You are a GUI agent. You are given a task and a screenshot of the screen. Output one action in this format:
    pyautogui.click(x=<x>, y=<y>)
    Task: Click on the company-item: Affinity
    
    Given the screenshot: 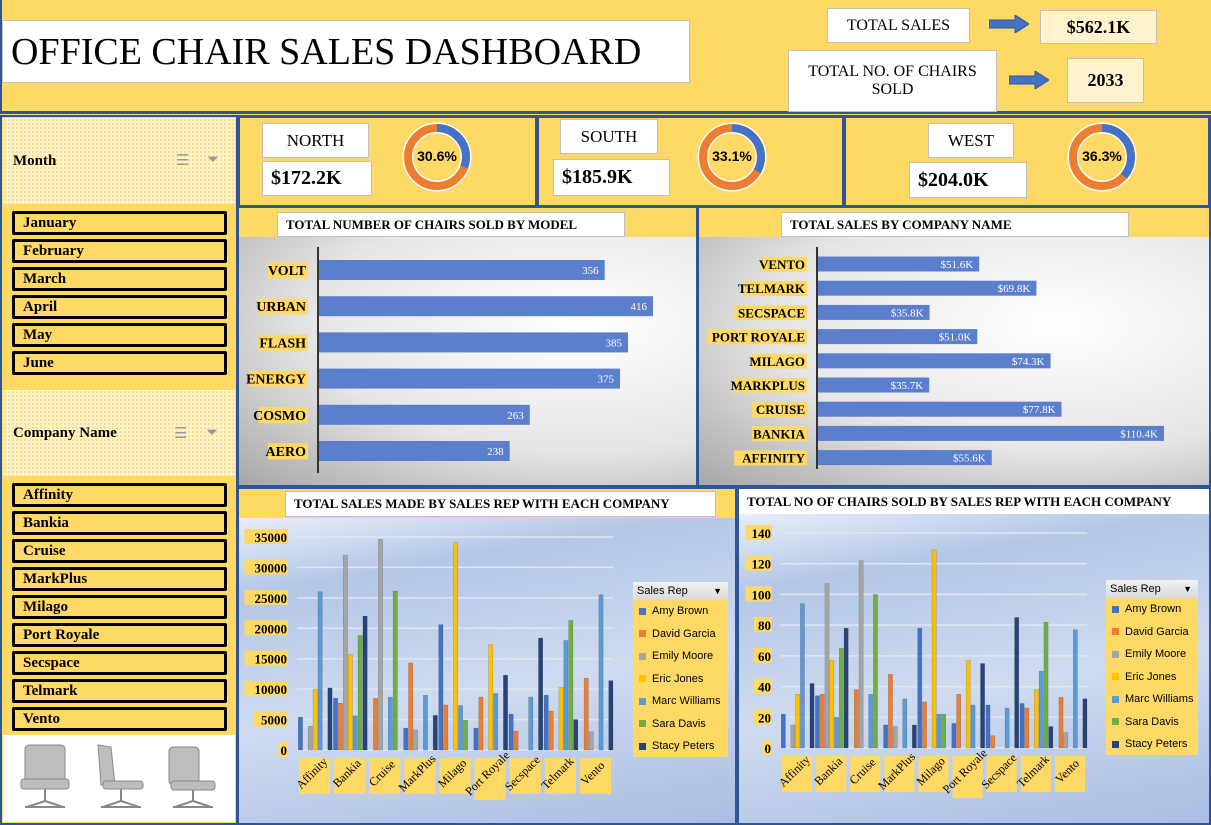 What is the action you would take?
    pyautogui.click(x=119, y=495)
    